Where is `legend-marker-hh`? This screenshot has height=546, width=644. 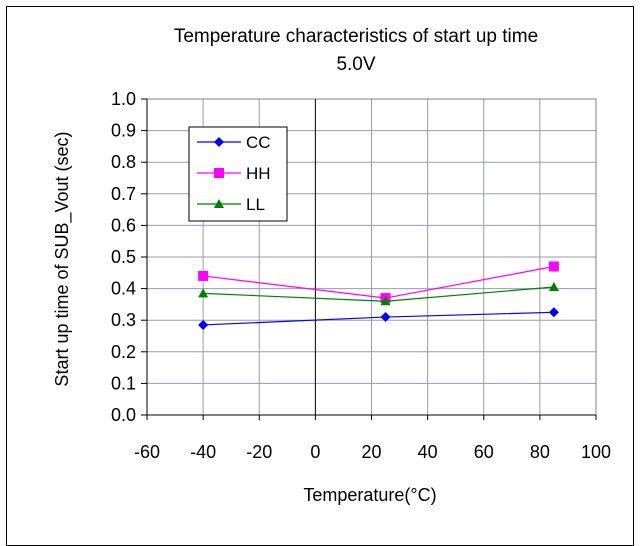 legend-marker-hh is located at coordinates (219, 173).